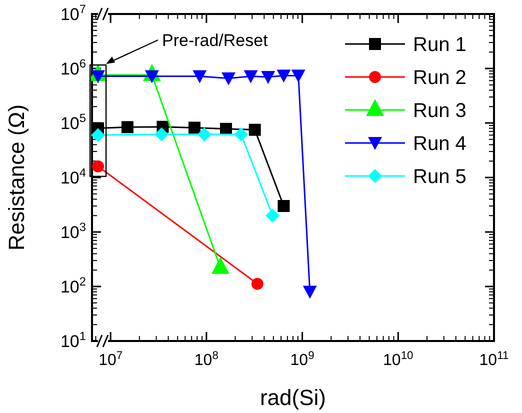 The height and width of the screenshot is (413, 522). Describe the element at coordinates (110, 359) in the screenshot. I see `x-tick-label: 10$^{7}$` at that location.